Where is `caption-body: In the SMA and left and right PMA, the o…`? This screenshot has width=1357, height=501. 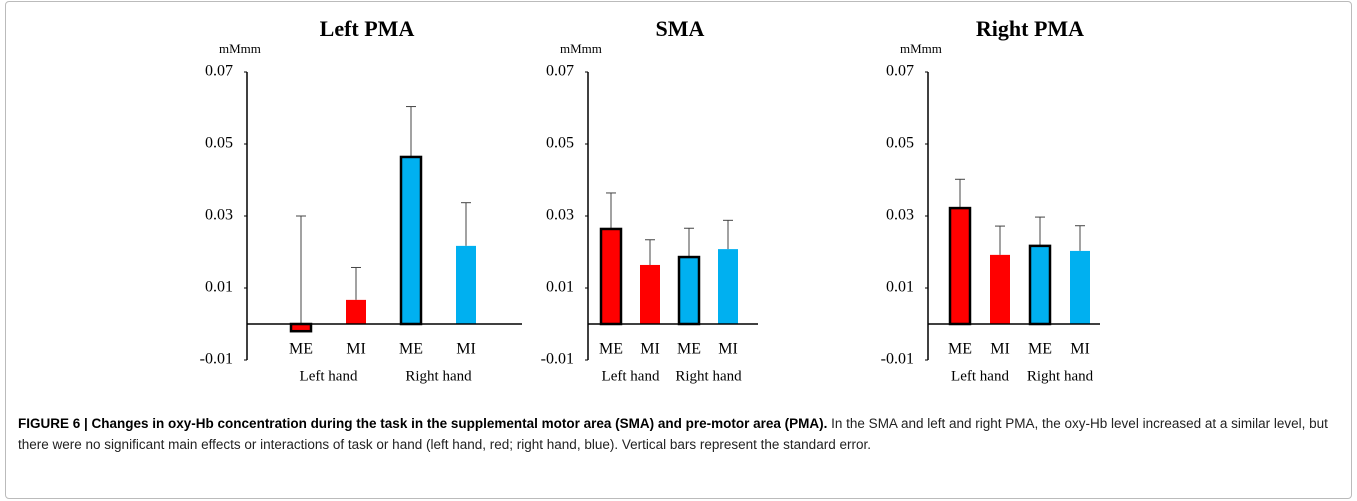 caption-body: In the SMA and left and right PMA, the o… is located at coordinates (673, 434).